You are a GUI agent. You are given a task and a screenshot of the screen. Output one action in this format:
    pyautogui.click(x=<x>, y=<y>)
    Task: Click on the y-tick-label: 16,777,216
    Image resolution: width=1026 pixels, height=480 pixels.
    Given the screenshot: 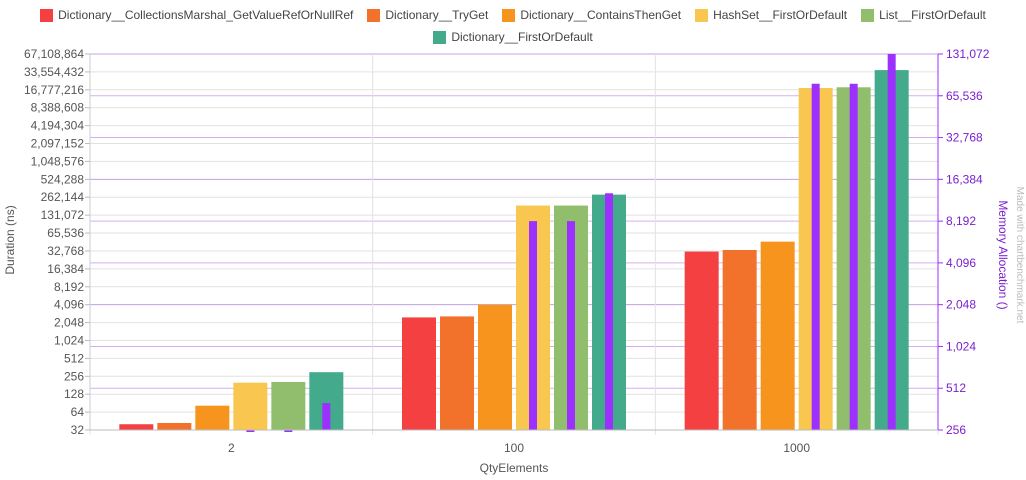 What is the action you would take?
    pyautogui.click(x=54, y=90)
    